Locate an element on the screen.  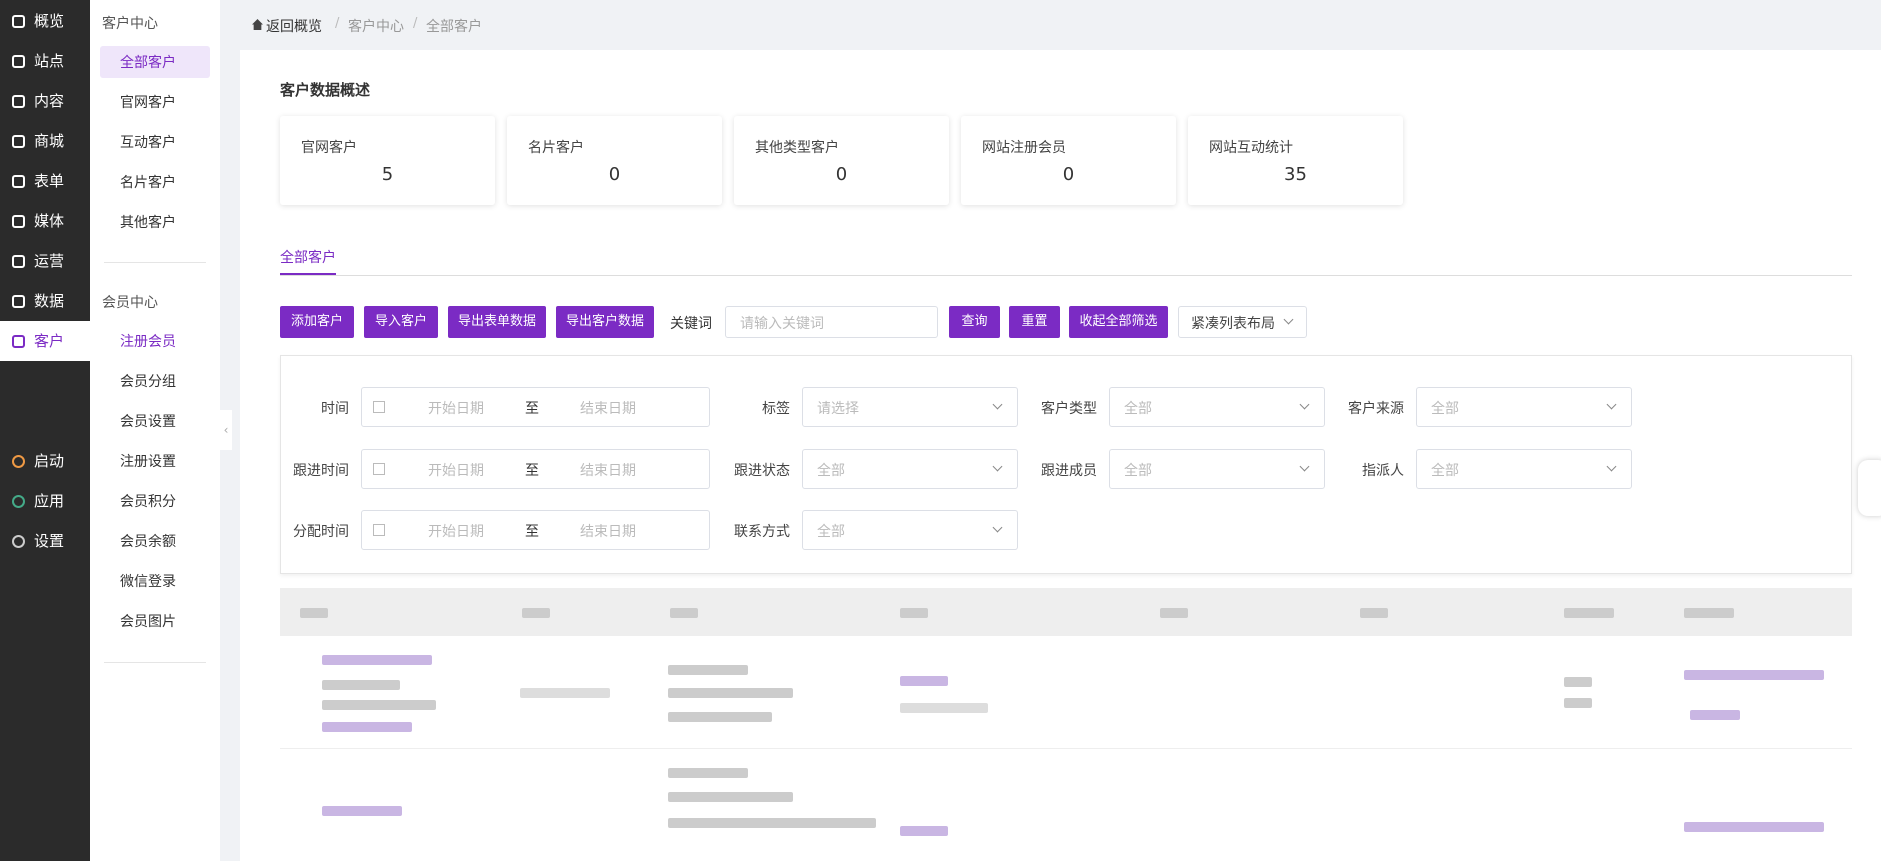
collapse-handle: ‹ is located at coordinates (226, 430).